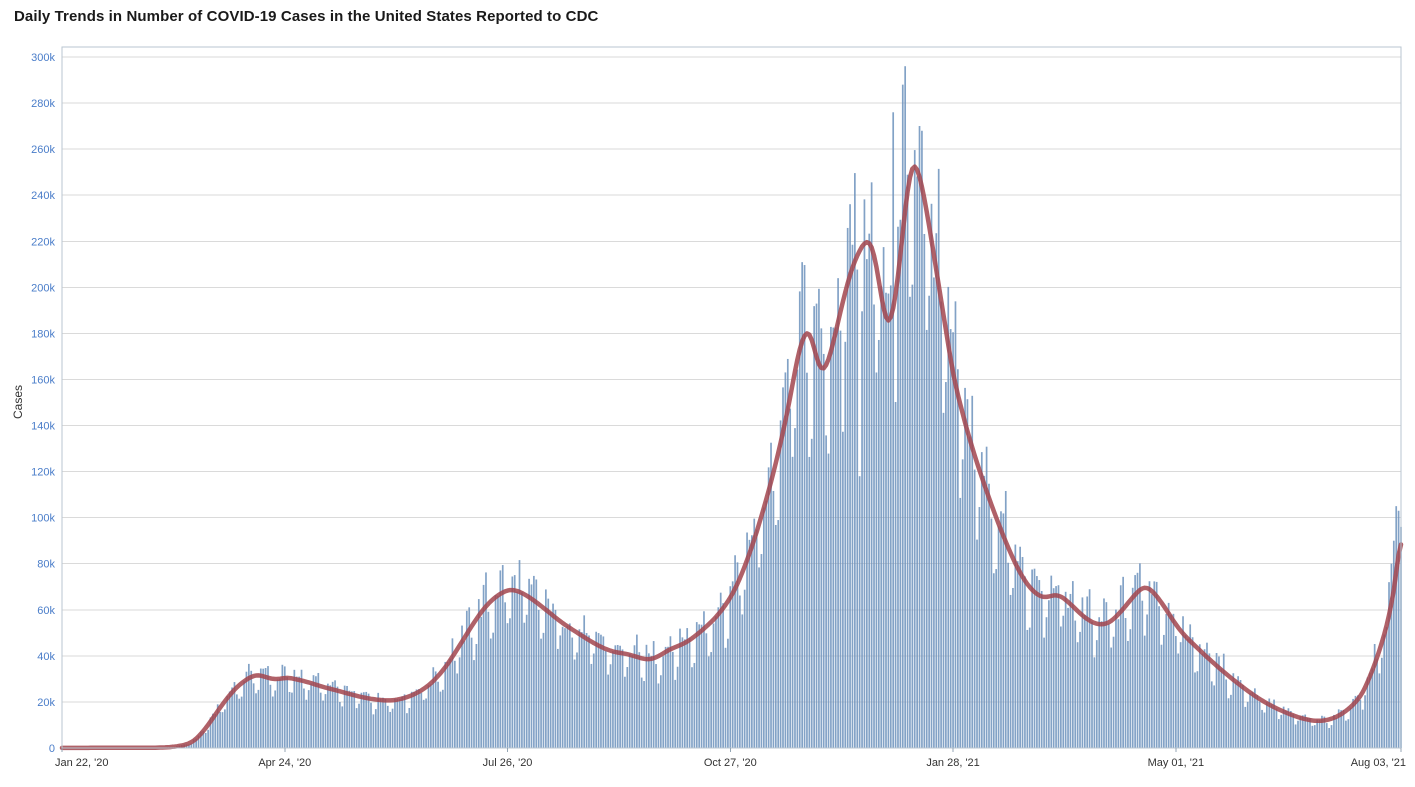  What do you see at coordinates (730, 763) in the screenshot?
I see `x-tick-label: Oct 27, '20` at bounding box center [730, 763].